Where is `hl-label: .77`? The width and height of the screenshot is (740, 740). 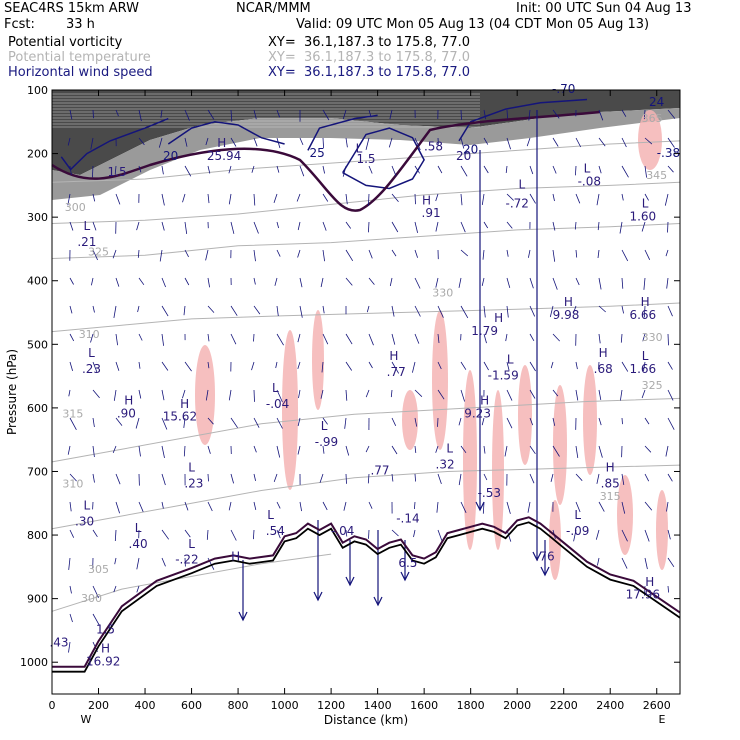 hl-label: .77 is located at coordinates (379, 471).